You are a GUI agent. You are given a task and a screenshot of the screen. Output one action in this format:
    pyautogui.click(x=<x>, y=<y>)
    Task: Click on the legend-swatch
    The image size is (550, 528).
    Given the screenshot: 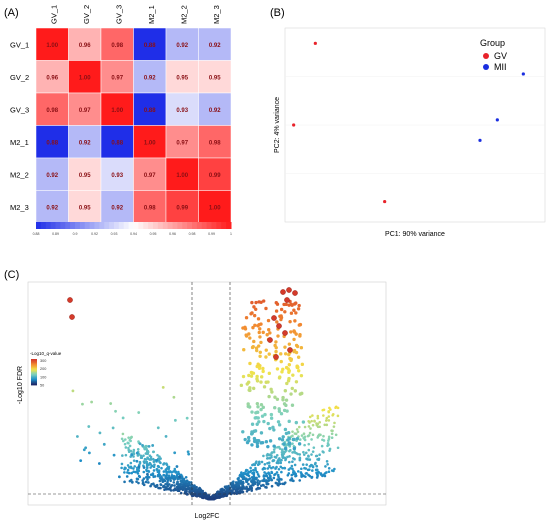 What is the action you would take?
    pyautogui.click(x=486, y=56)
    